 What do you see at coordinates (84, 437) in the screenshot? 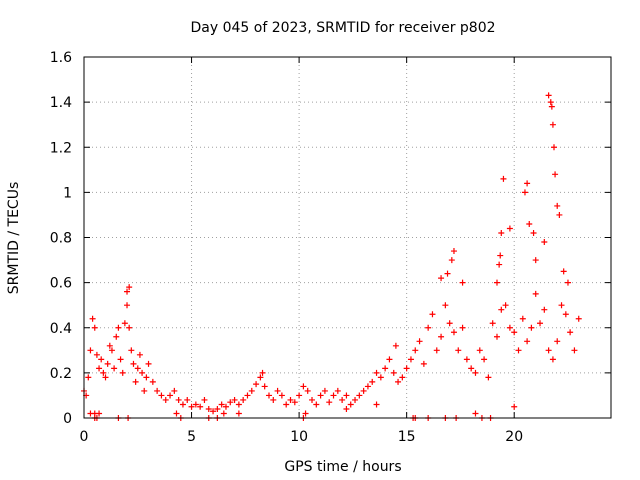
I see `x-tick-label: 0` at bounding box center [84, 437].